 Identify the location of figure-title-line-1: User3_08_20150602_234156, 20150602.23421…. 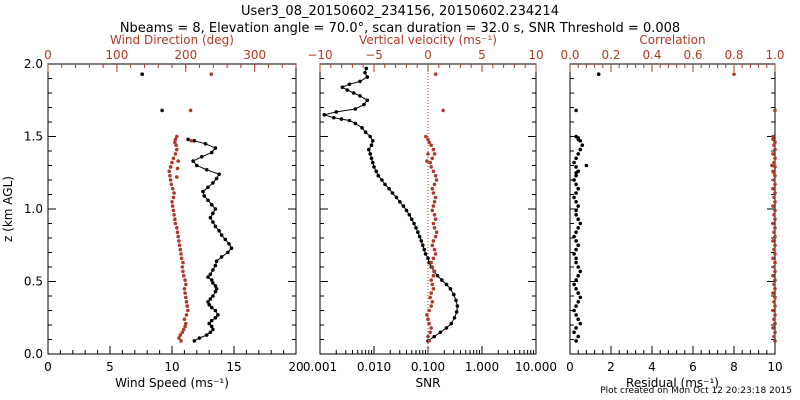
(400, 11).